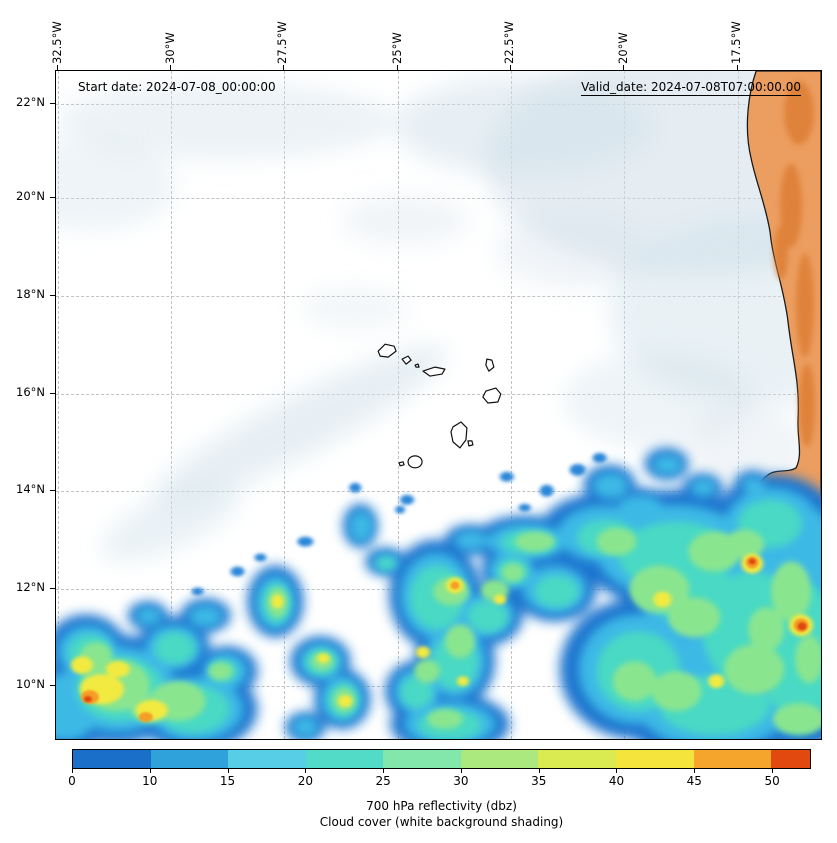  I want to click on y-axis-tick-label: 20°N, so click(30, 196).